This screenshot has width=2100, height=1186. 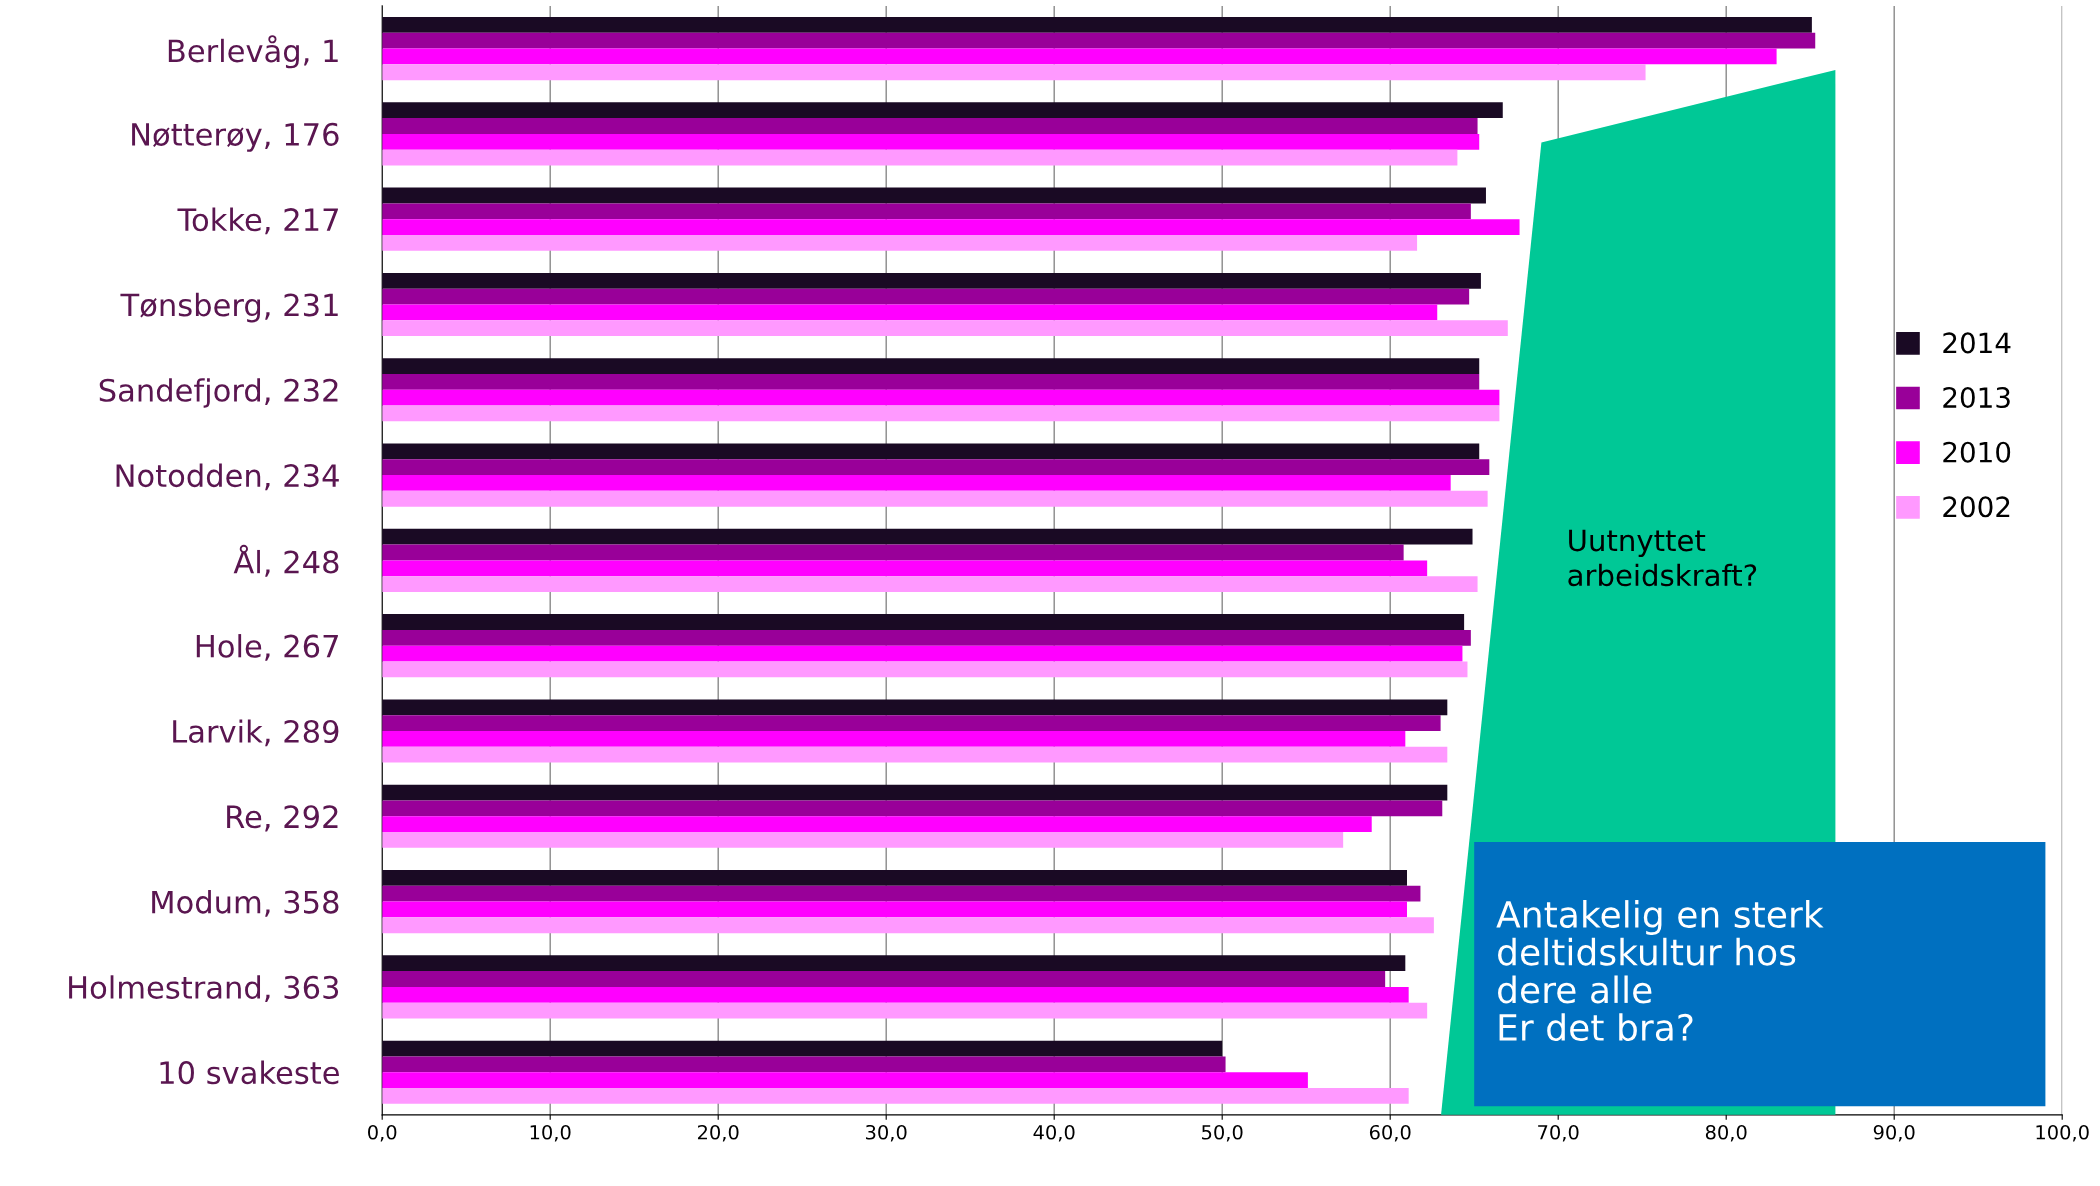 I want to click on x-tick-label: 10,0, so click(x=550, y=1133).